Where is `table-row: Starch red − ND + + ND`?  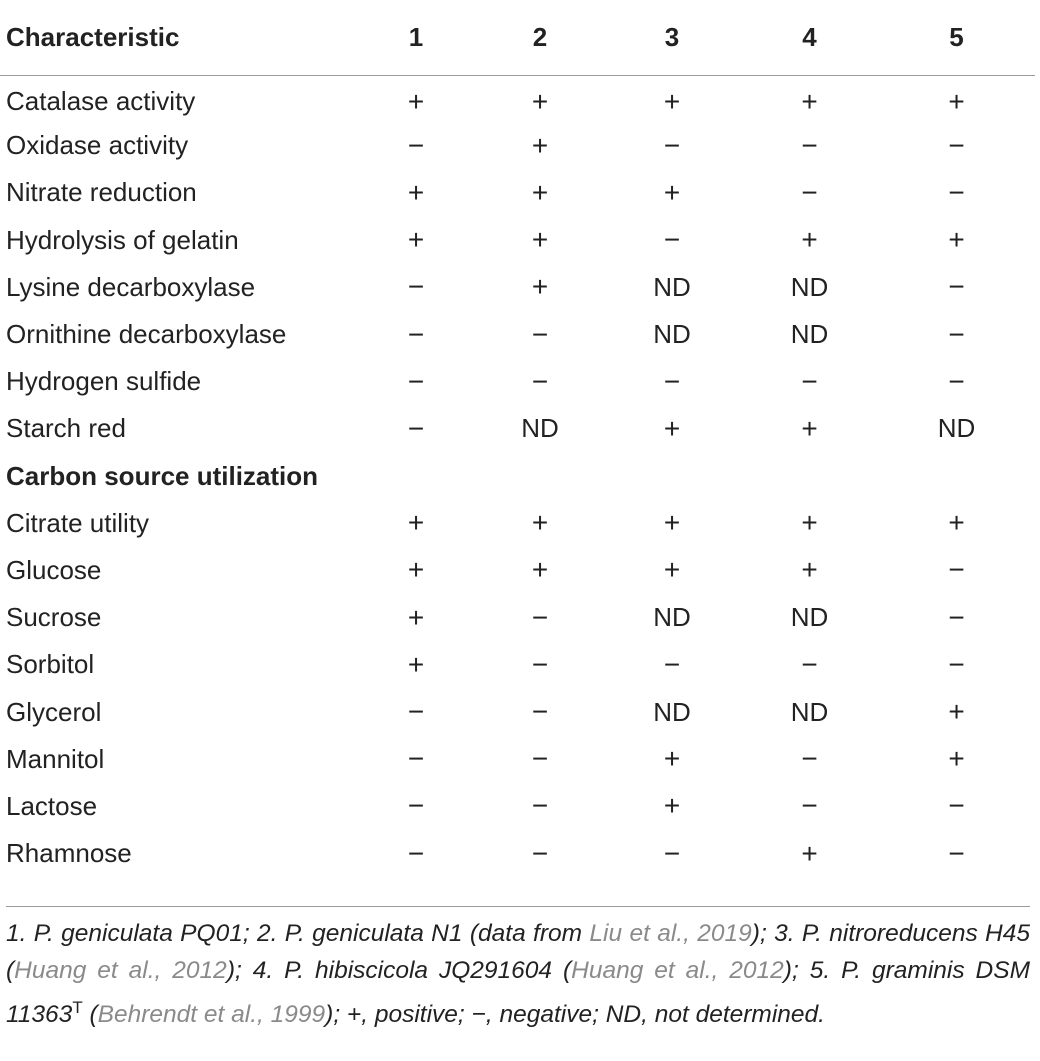
table-row: Starch red − ND + + ND is located at coordinates (517, 428).